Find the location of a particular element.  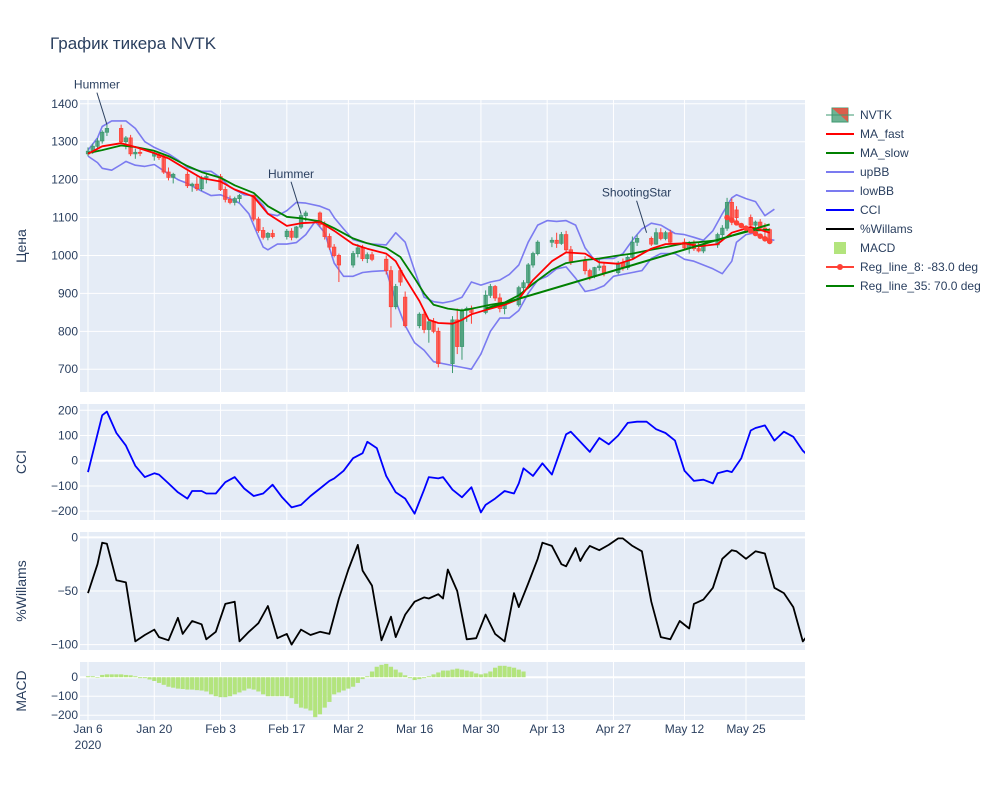

price-y-tick-label: 800 is located at coordinates (68, 331).